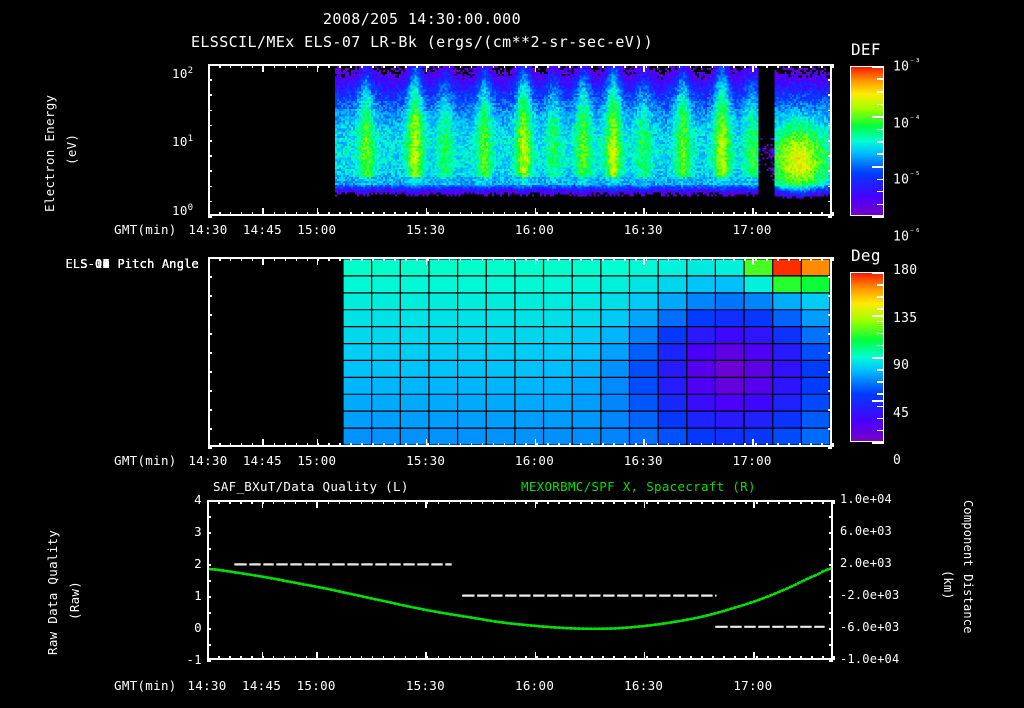 The width and height of the screenshot is (1024, 708). Describe the element at coordinates (52, 592) in the screenshot. I see `timeseries-ylabel-left-1-text: Raw Data Quality` at that location.